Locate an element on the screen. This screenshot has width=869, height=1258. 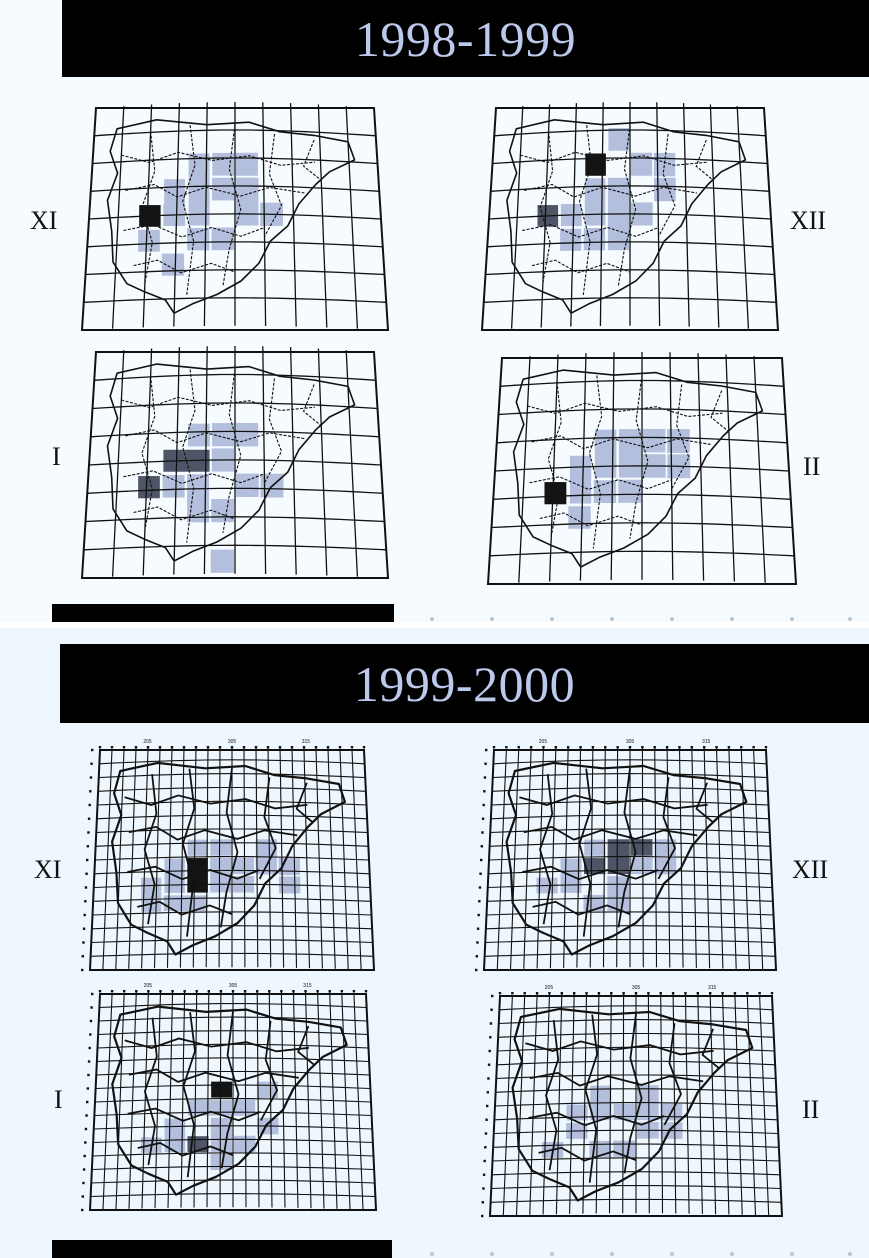
grid-column-label: 205 is located at coordinates (148, 986).